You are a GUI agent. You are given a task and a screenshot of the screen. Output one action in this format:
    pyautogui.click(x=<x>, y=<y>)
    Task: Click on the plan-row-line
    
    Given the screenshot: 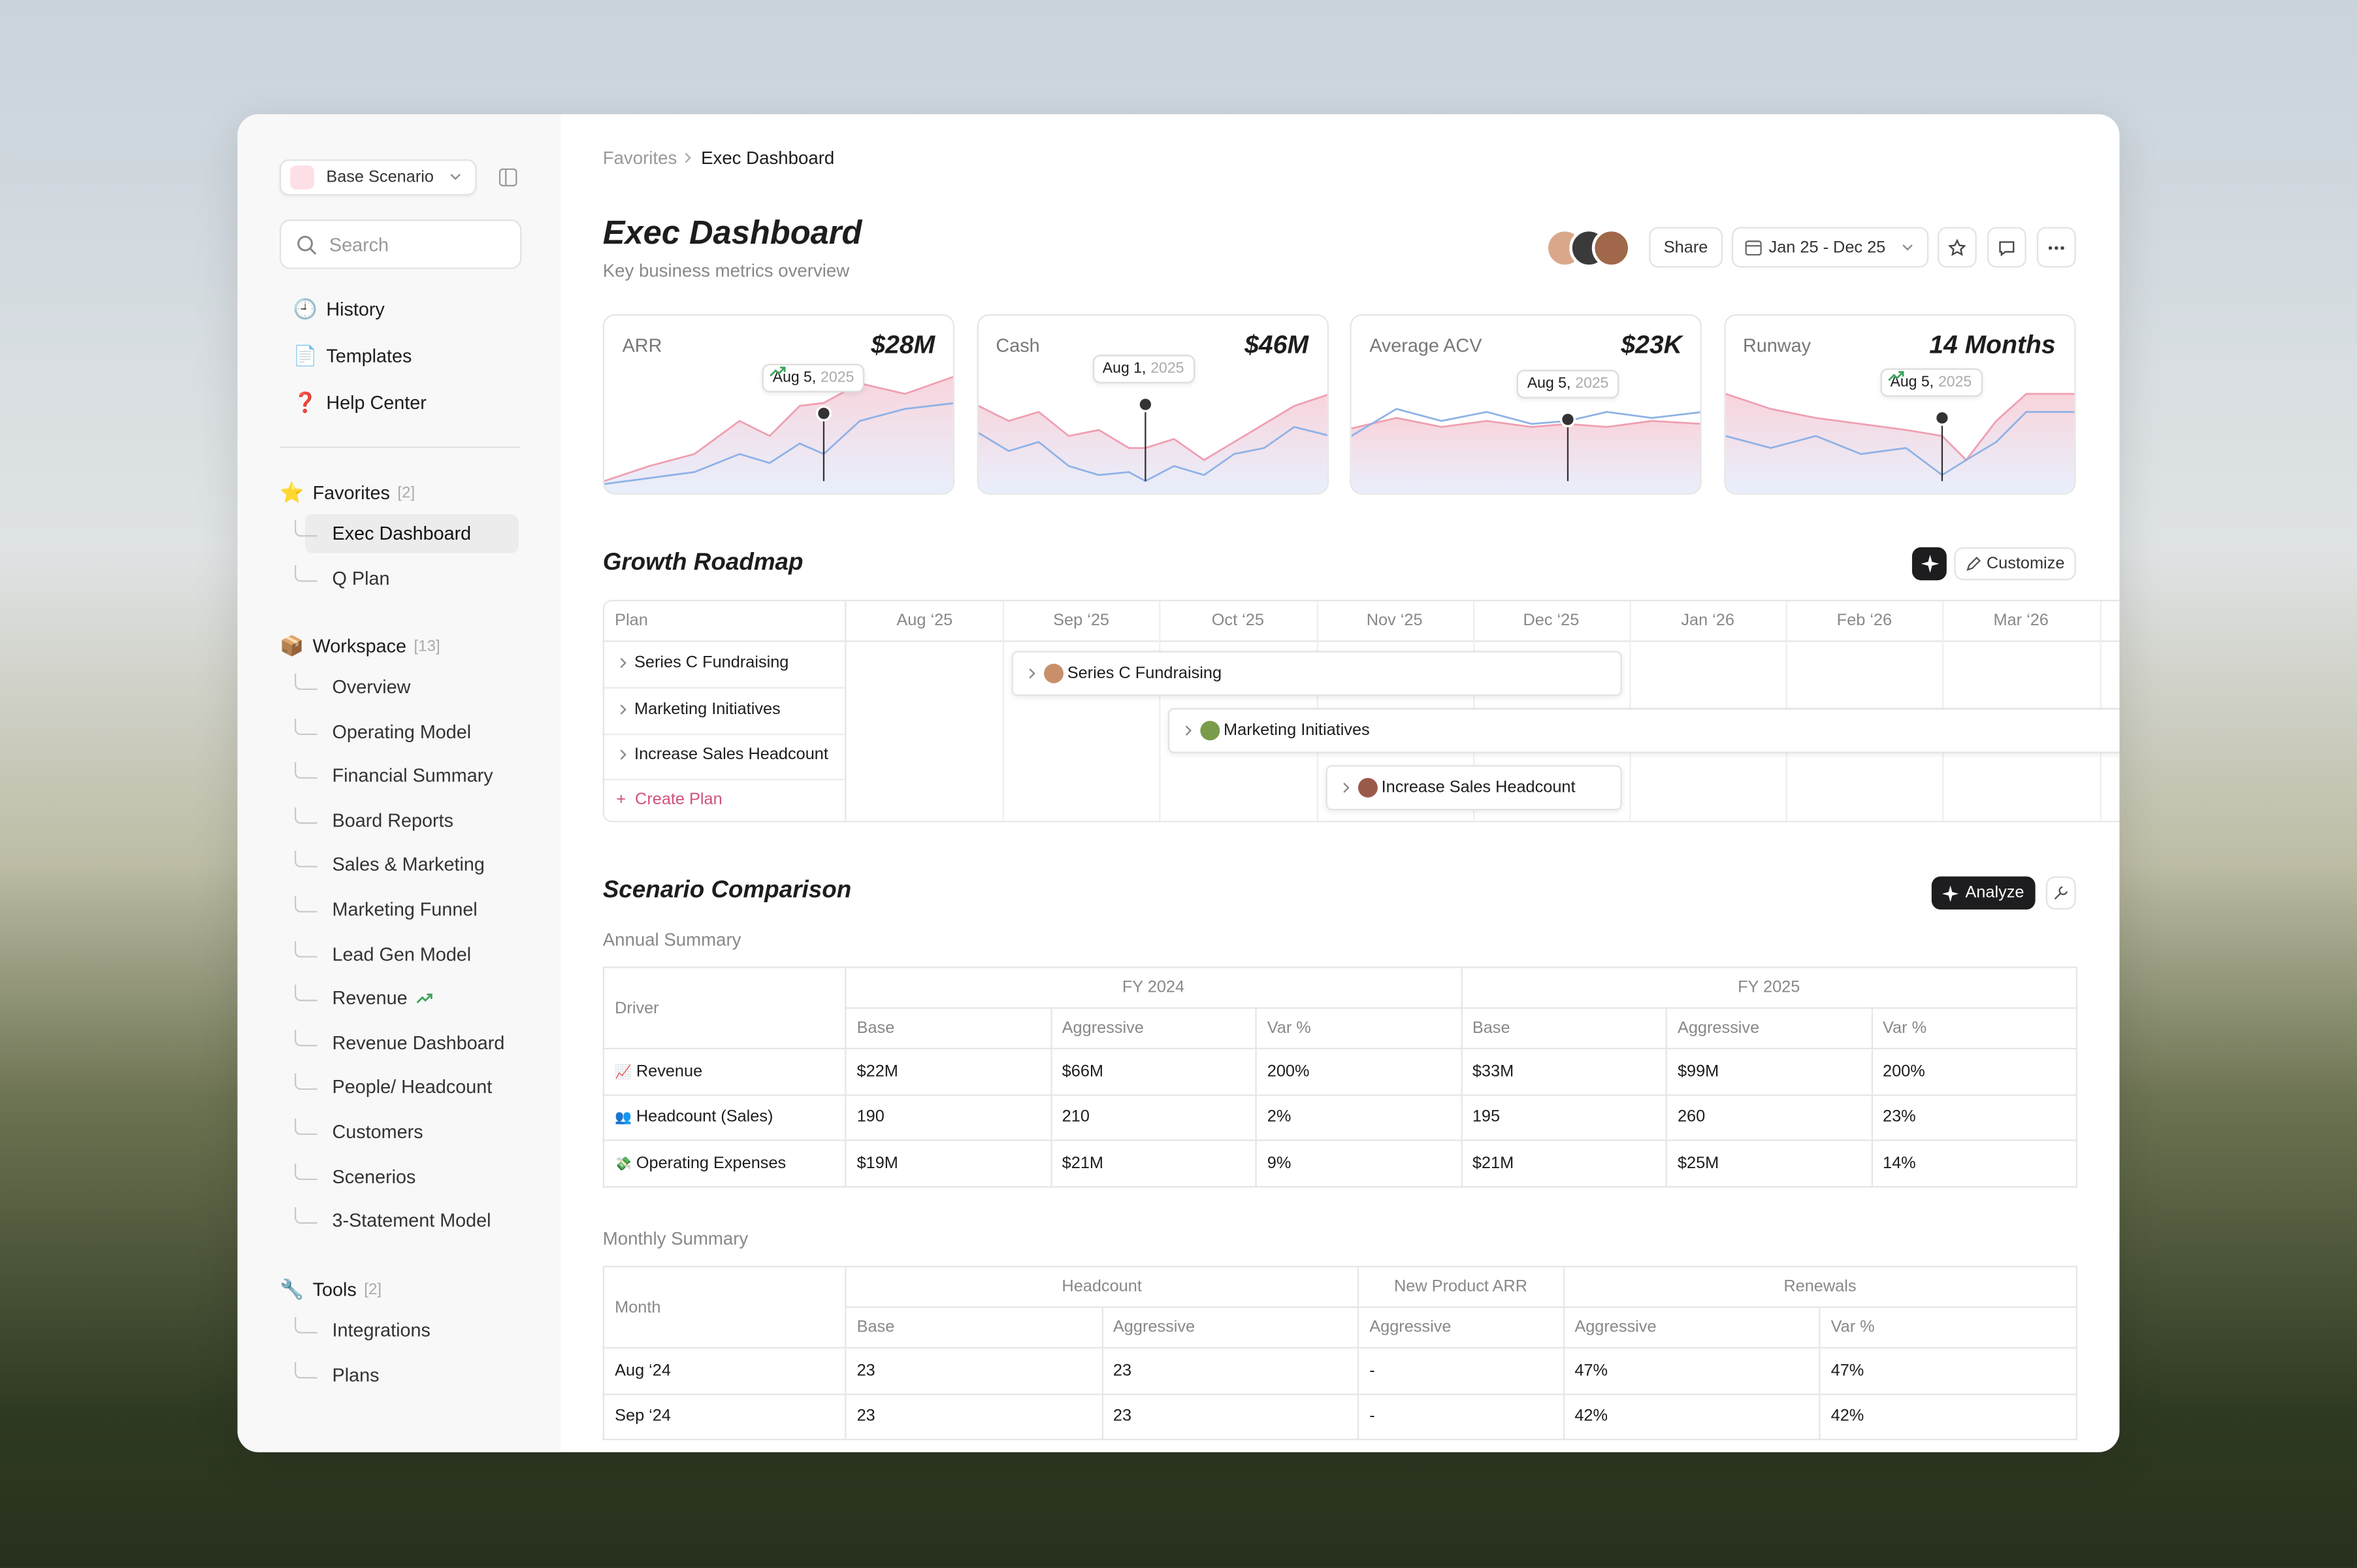 What is the action you would take?
    pyautogui.click(x=724, y=733)
    